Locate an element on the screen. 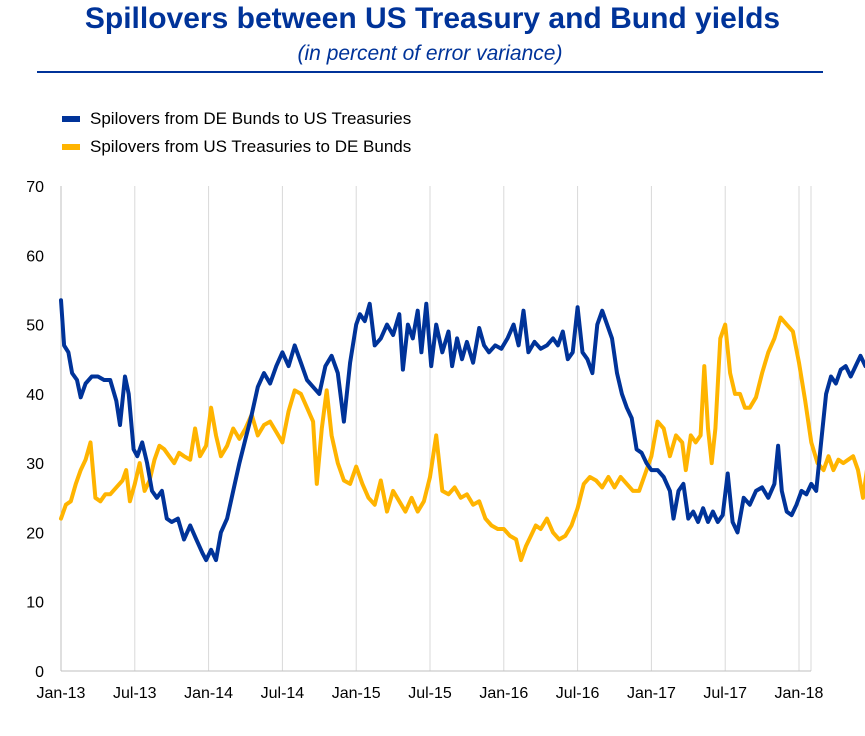  legend-swatch-blue is located at coordinates (71, 119).